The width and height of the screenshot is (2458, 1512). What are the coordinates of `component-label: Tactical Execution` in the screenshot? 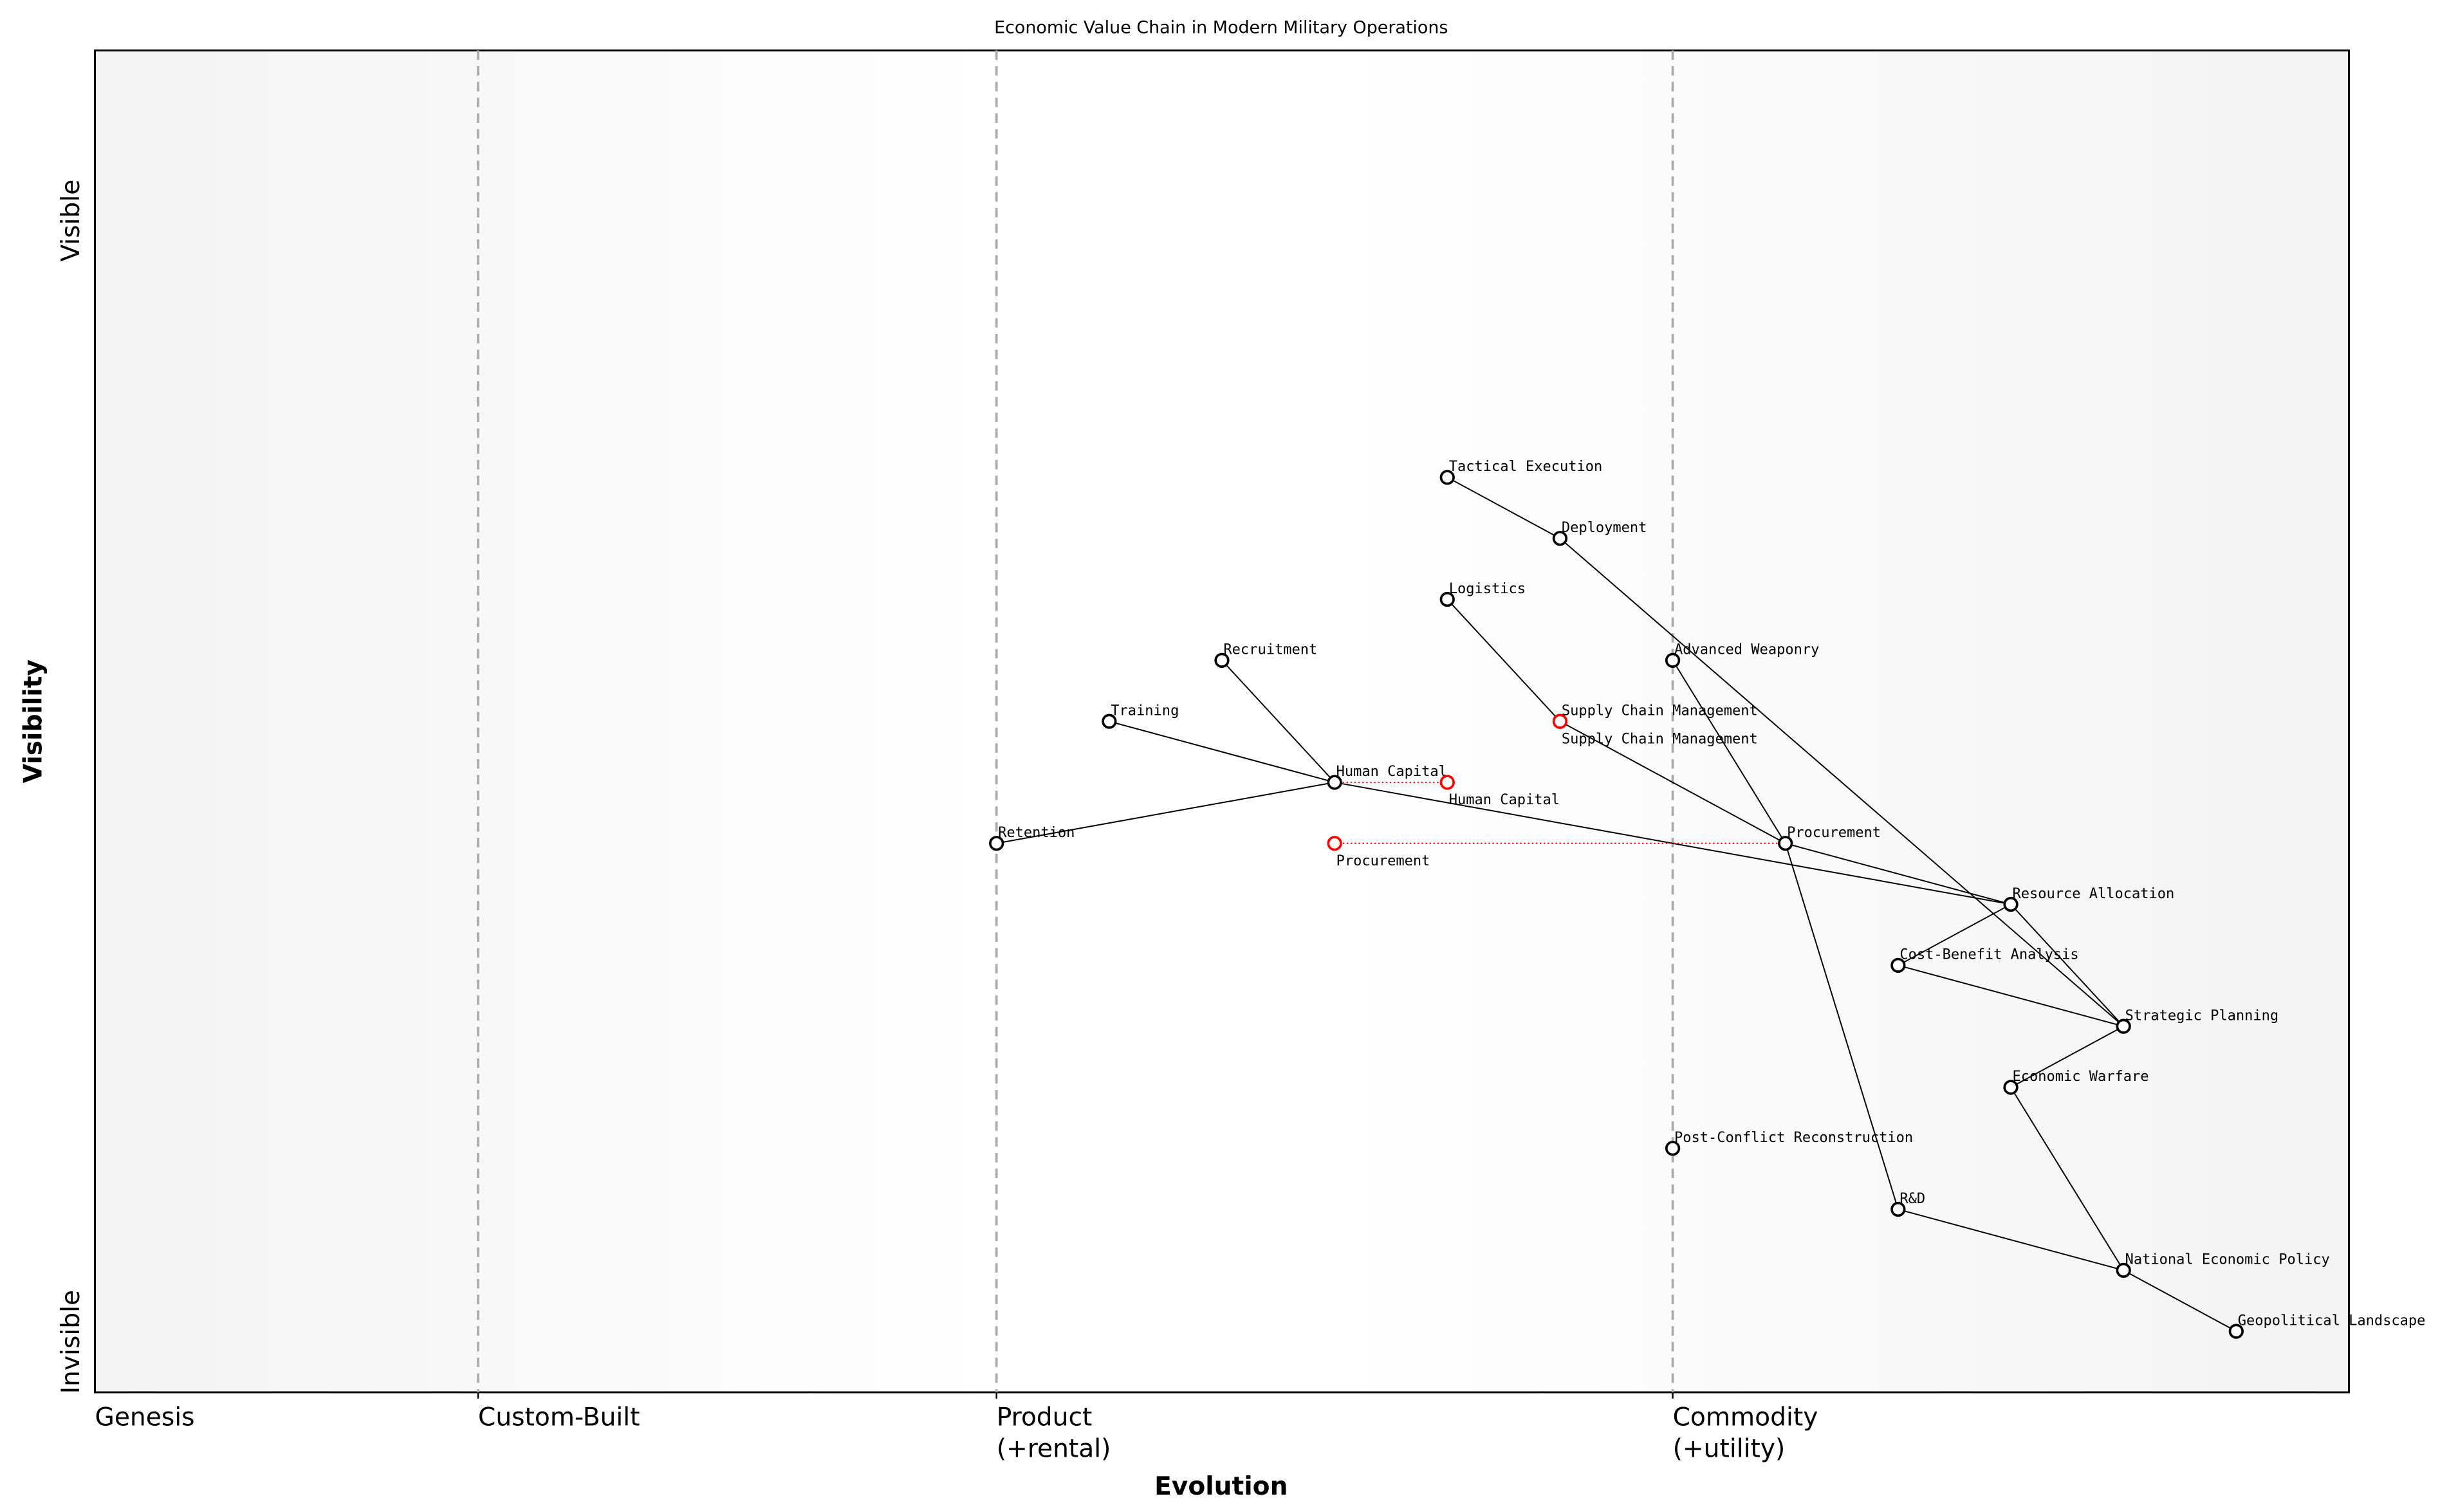 It's located at (1526, 467).